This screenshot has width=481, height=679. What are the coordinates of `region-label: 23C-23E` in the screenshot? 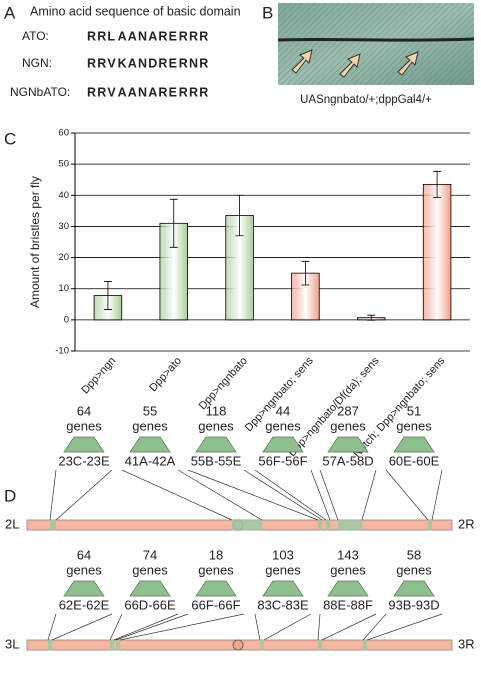 It's located at (84, 460).